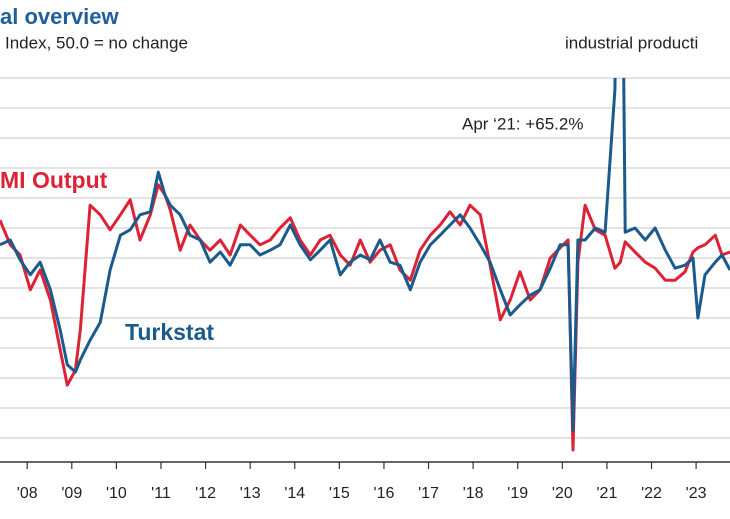 The image size is (730, 519). Describe the element at coordinates (96, 42) in the screenshot. I see `chart-subtitle: Index, 50.0 = no change` at that location.